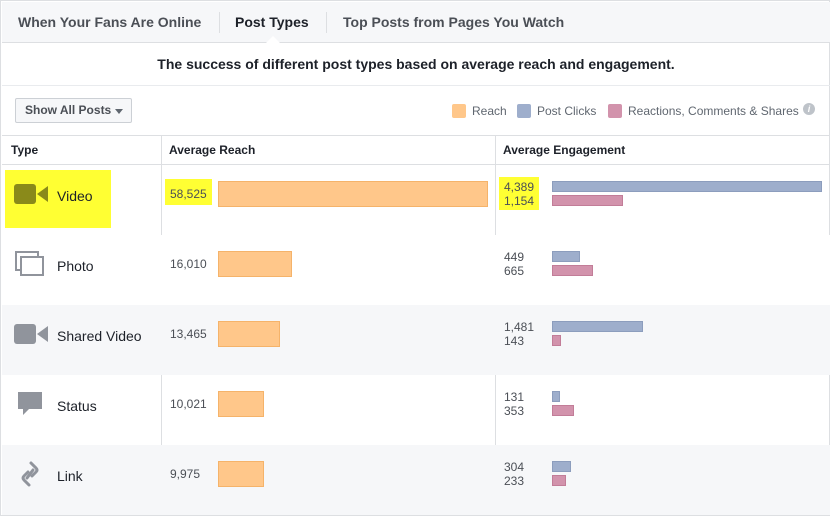  What do you see at coordinates (519, 327) in the screenshot?
I see `post-clicks-value: 1,481` at bounding box center [519, 327].